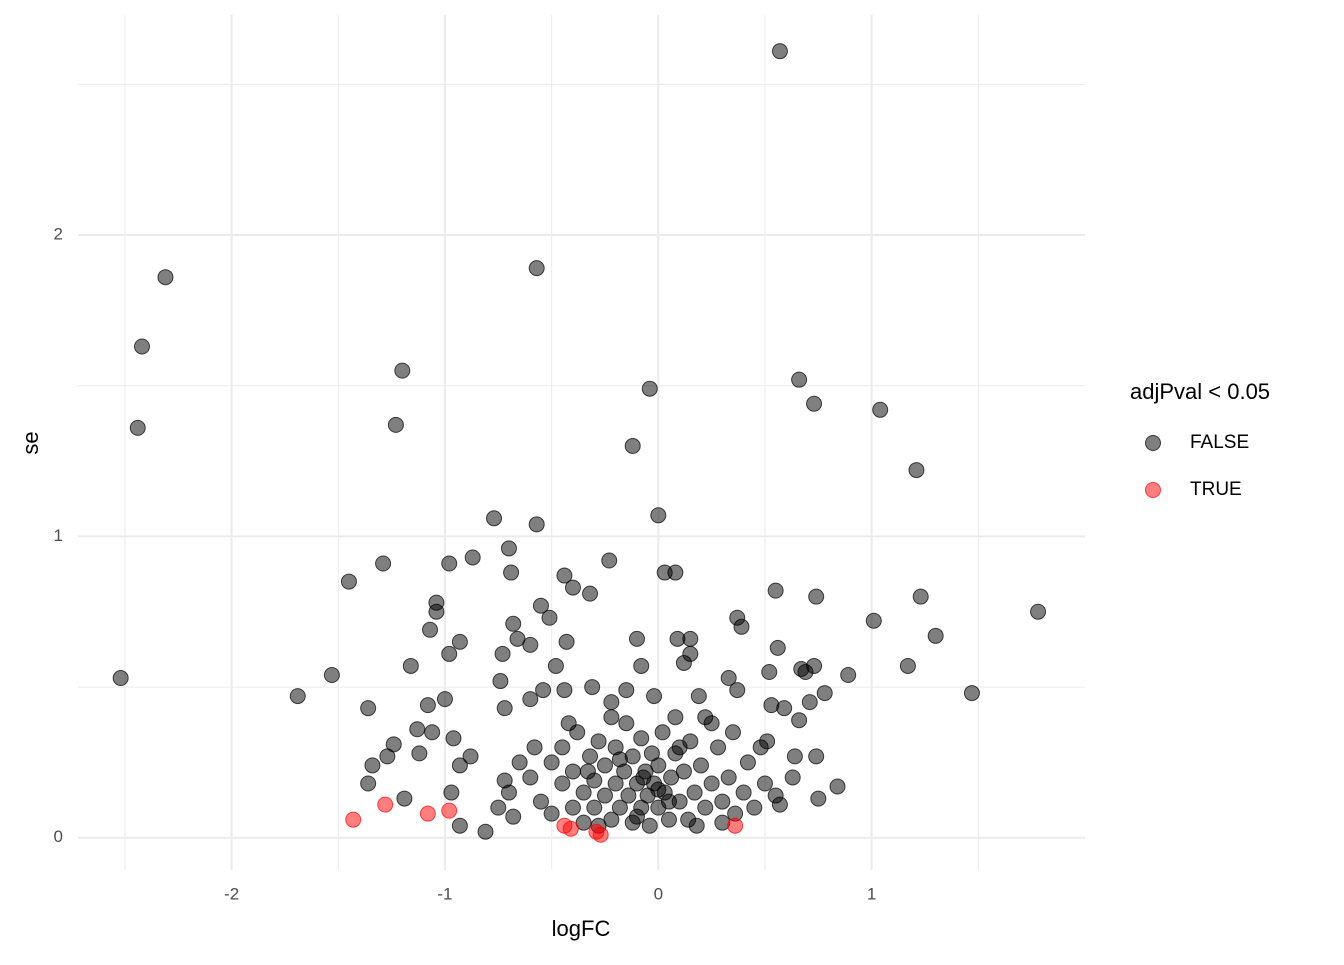  Describe the element at coordinates (444, 893) in the screenshot. I see `x-tick-label: -1` at that location.